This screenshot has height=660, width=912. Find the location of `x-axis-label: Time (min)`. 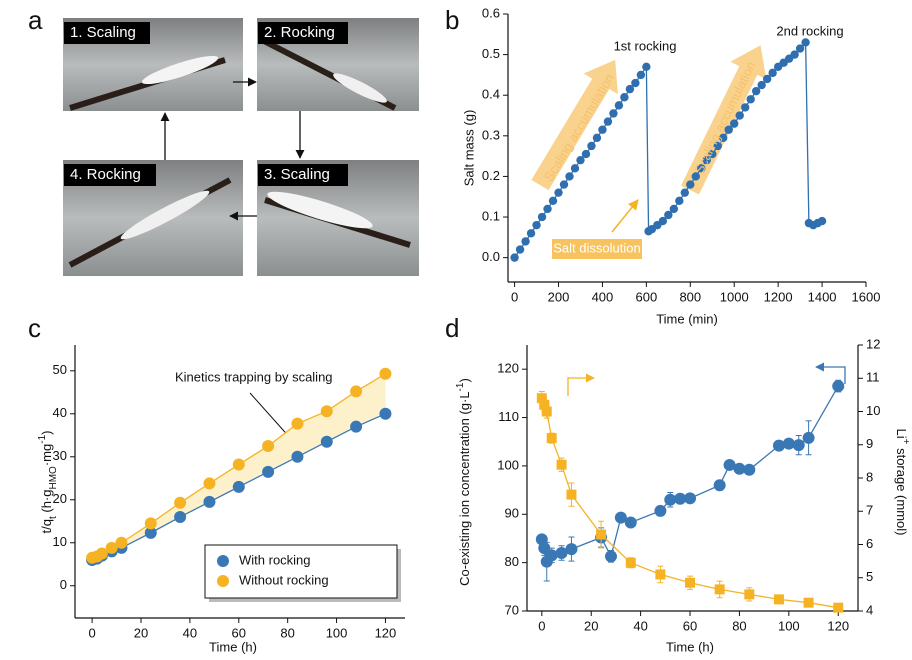

x-axis-label: Time (min) is located at coordinates (687, 318).